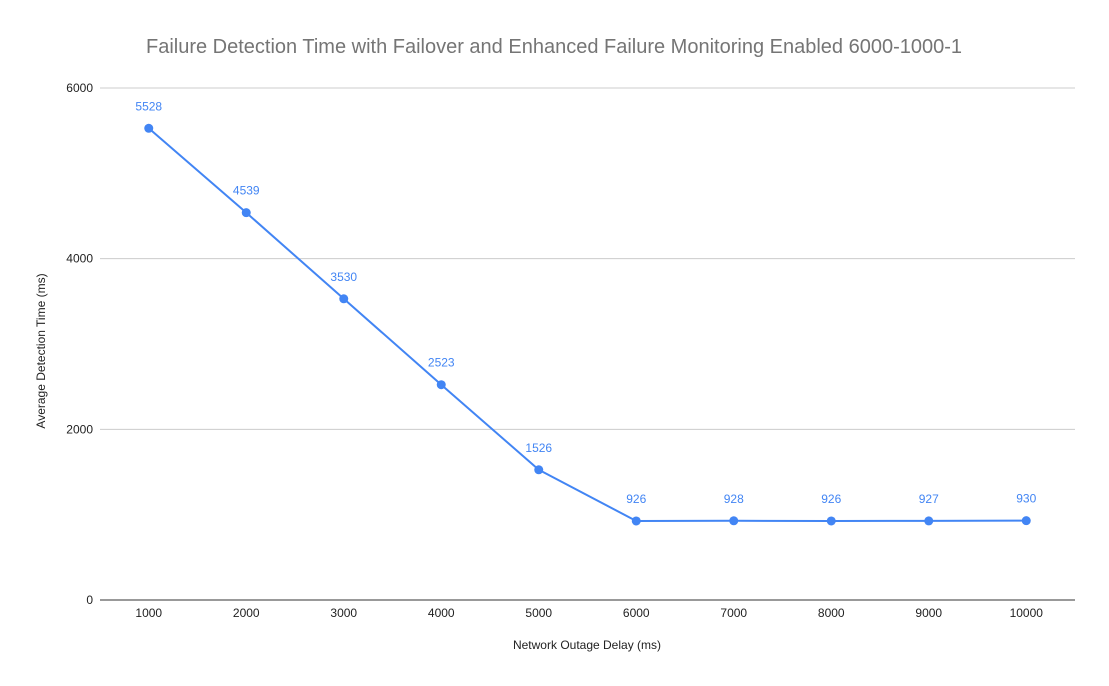 The image size is (1109, 686). I want to click on x-tick-label: 5000, so click(538, 613).